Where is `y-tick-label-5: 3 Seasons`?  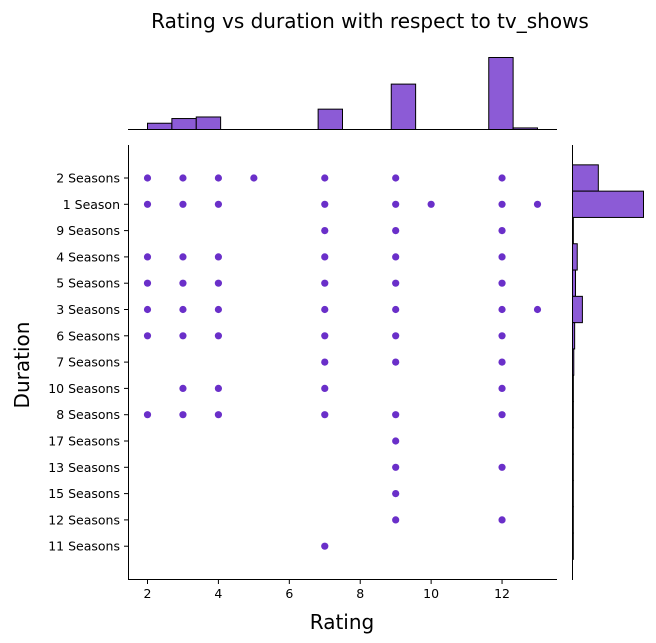
y-tick-label-5: 3 Seasons is located at coordinates (88, 309).